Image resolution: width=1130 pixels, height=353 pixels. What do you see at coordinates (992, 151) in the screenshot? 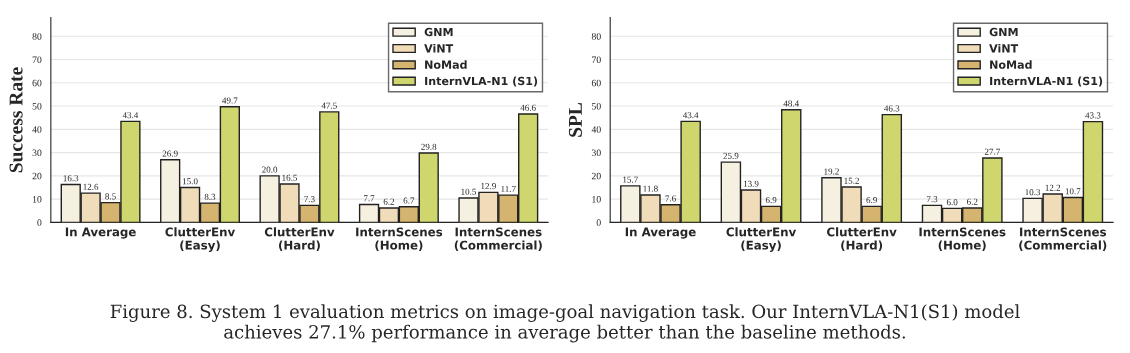
I see `data-label: 27.7` at bounding box center [992, 151].